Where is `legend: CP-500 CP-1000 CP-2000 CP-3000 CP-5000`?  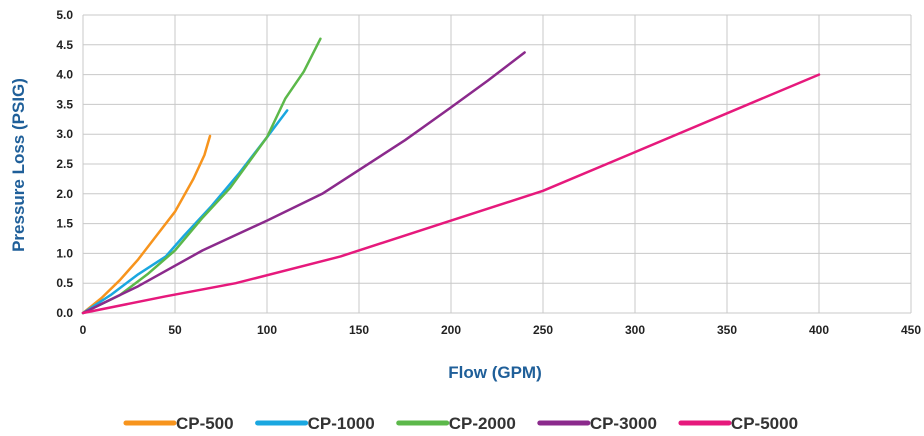
legend: CP-500 CP-1000 CP-2000 CP-3000 CP-5000 is located at coordinates (460, 423).